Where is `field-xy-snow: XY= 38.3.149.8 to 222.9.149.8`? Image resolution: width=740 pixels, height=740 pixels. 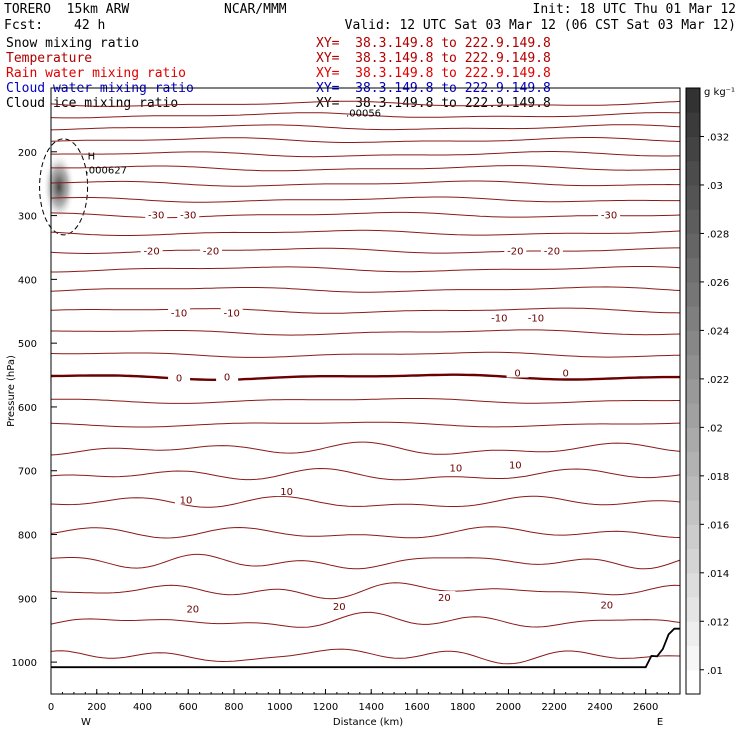 field-xy-snow: XY= 38.3.149.8 to 222.9.149.8 is located at coordinates (433, 43).